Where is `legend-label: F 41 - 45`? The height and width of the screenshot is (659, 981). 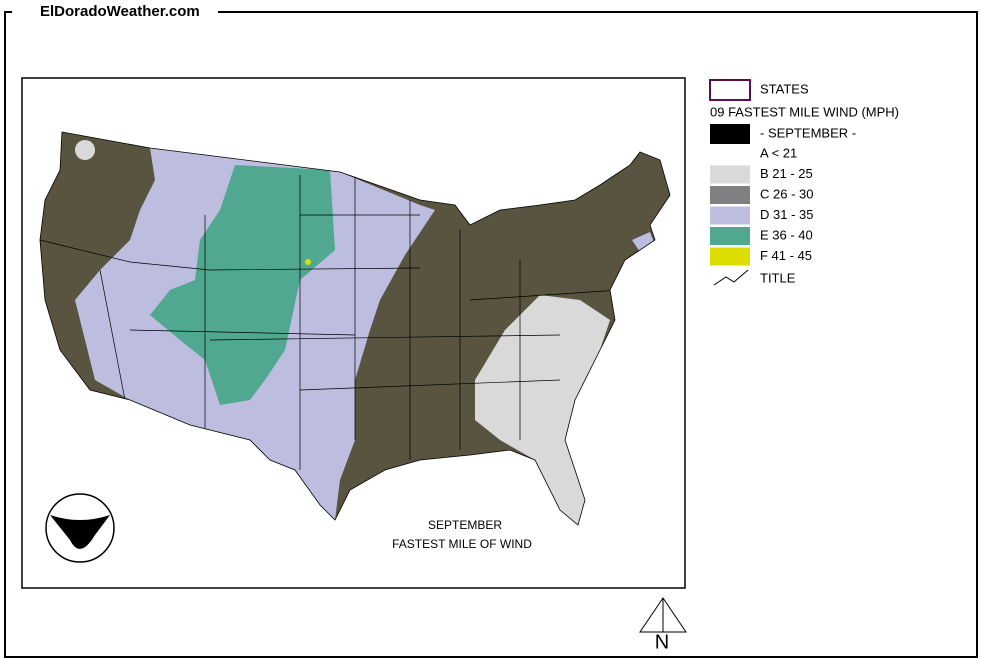
legend-label: F 41 - 45 is located at coordinates (786, 255).